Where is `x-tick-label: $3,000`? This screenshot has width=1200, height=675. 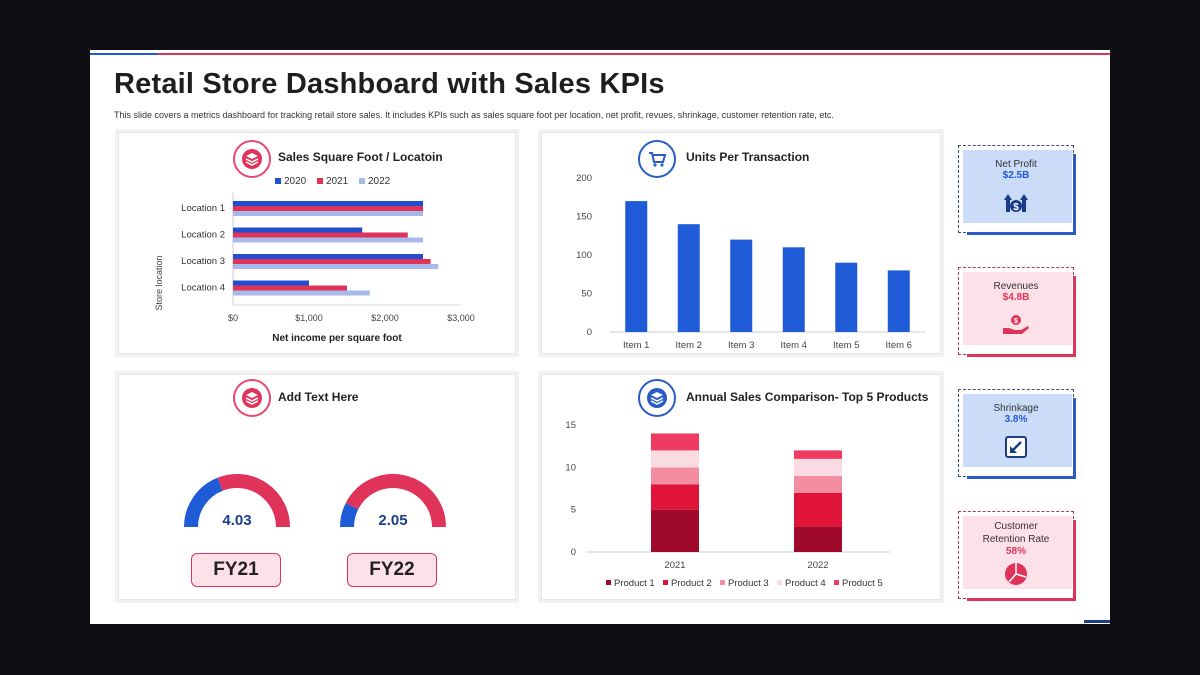
x-tick-label: $3,000 is located at coordinates (461, 318).